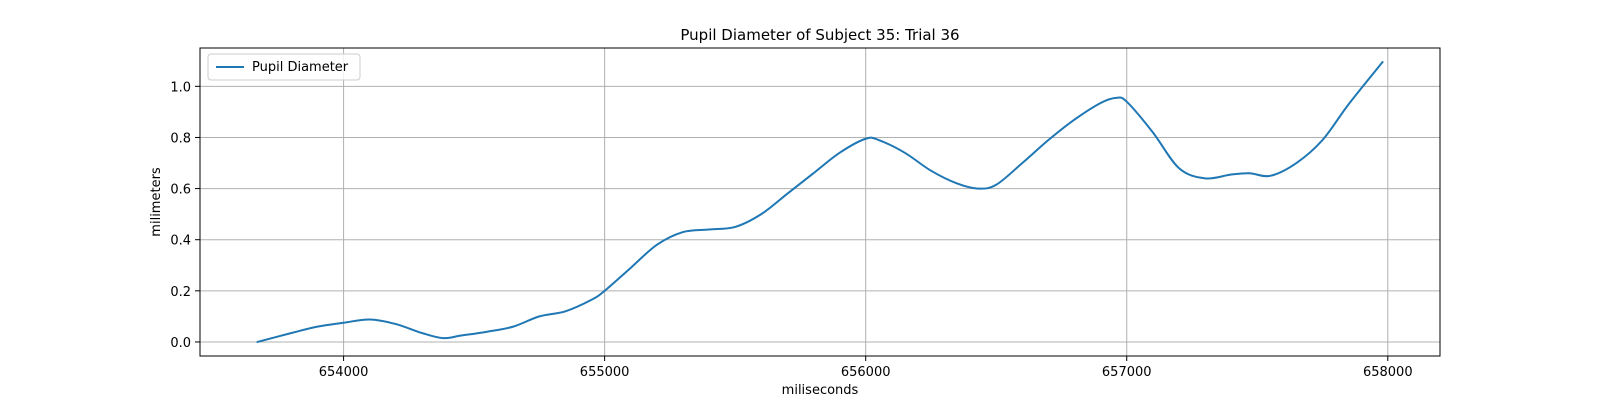  I want to click on x-tick-label: 654000, so click(344, 372).